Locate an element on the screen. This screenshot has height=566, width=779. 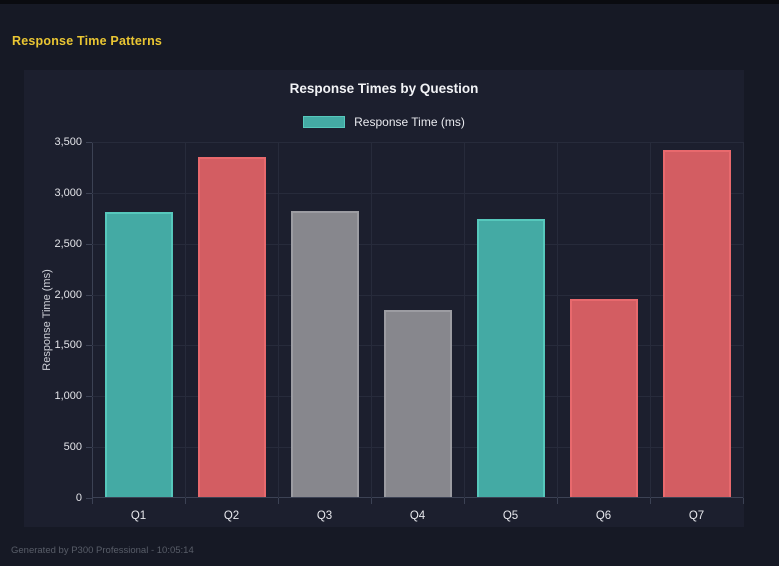
x-axis-labels: Q1 Q2 Q3 Q4 Q5 Q6 Q7 is located at coordinates (417, 518).